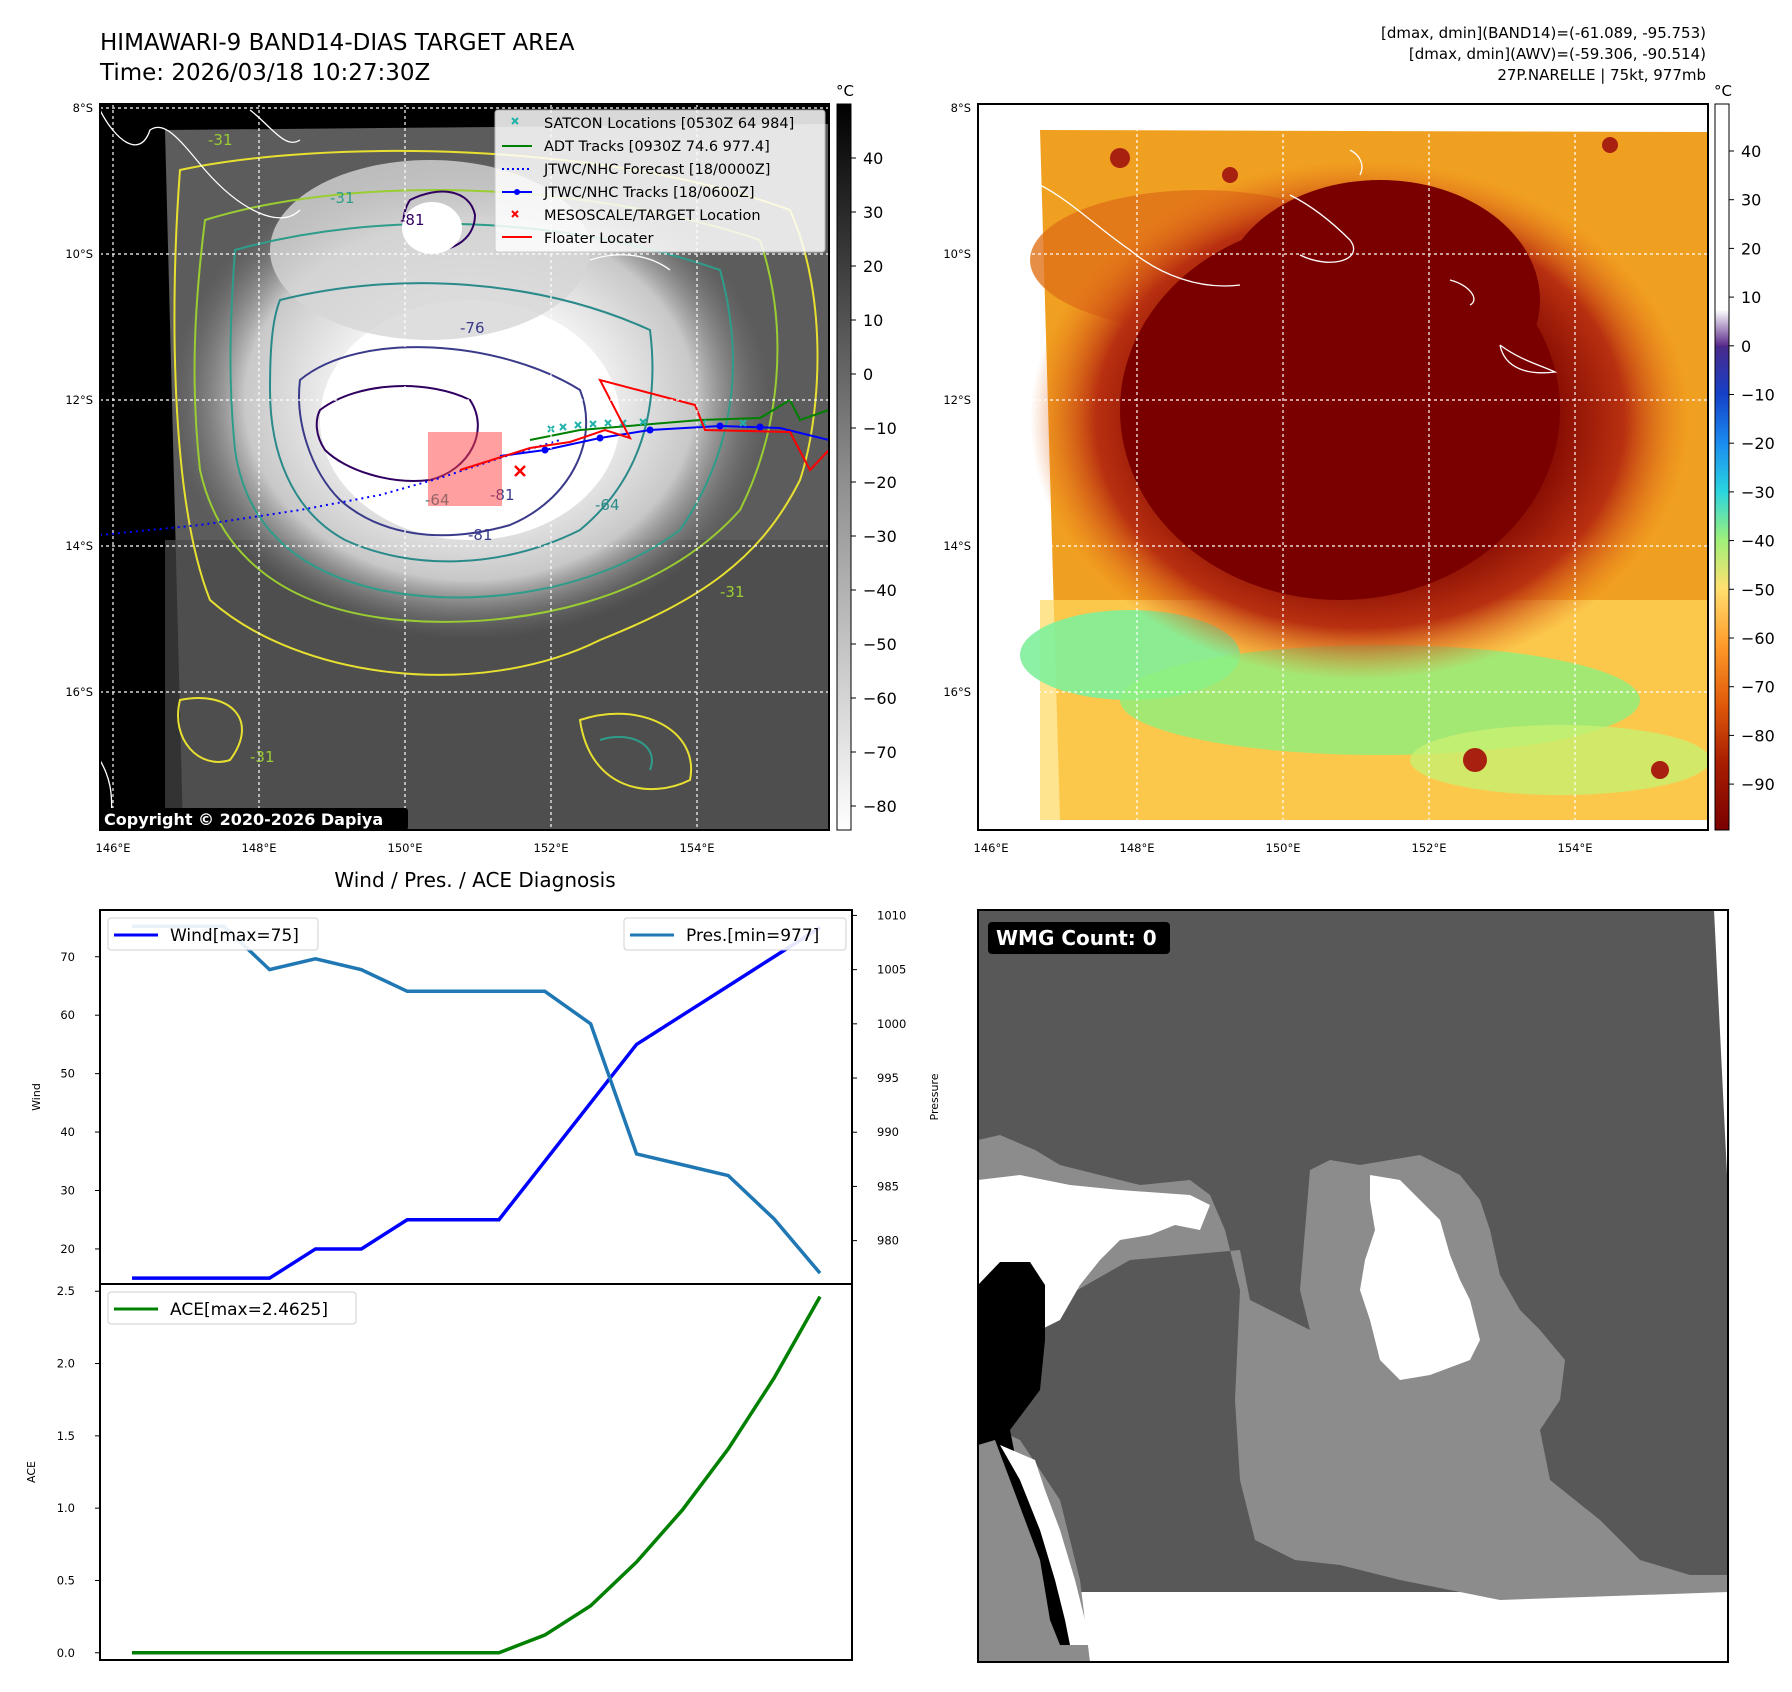  I want to click on svg-text: 150°E, so click(1283, 848).